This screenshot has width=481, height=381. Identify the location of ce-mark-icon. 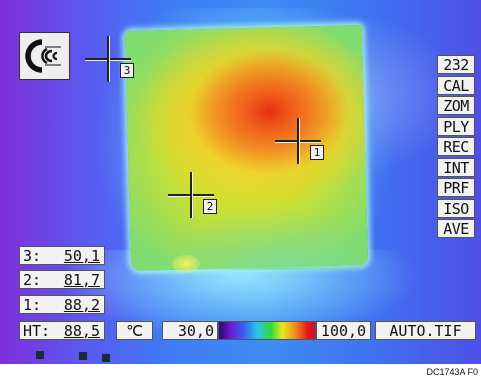
(44, 56).